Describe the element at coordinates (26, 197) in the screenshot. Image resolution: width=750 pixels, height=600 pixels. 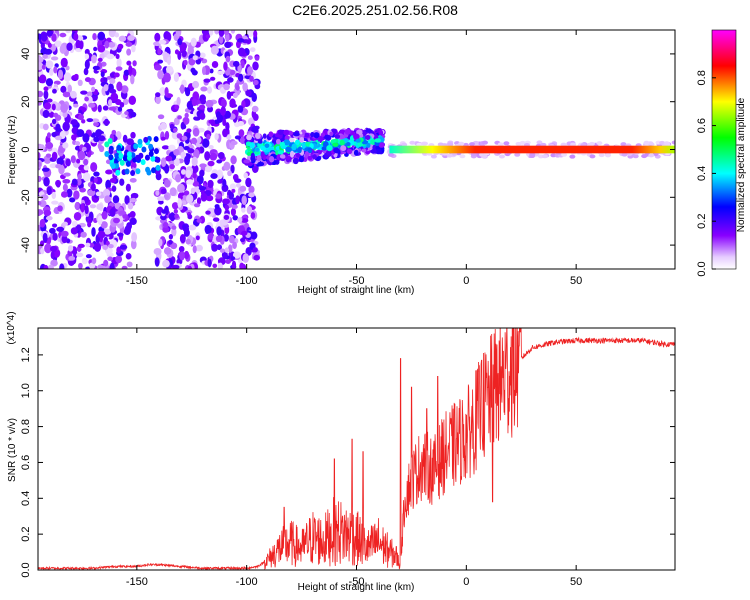
I see `heatmap-ytick-label: -20` at that location.